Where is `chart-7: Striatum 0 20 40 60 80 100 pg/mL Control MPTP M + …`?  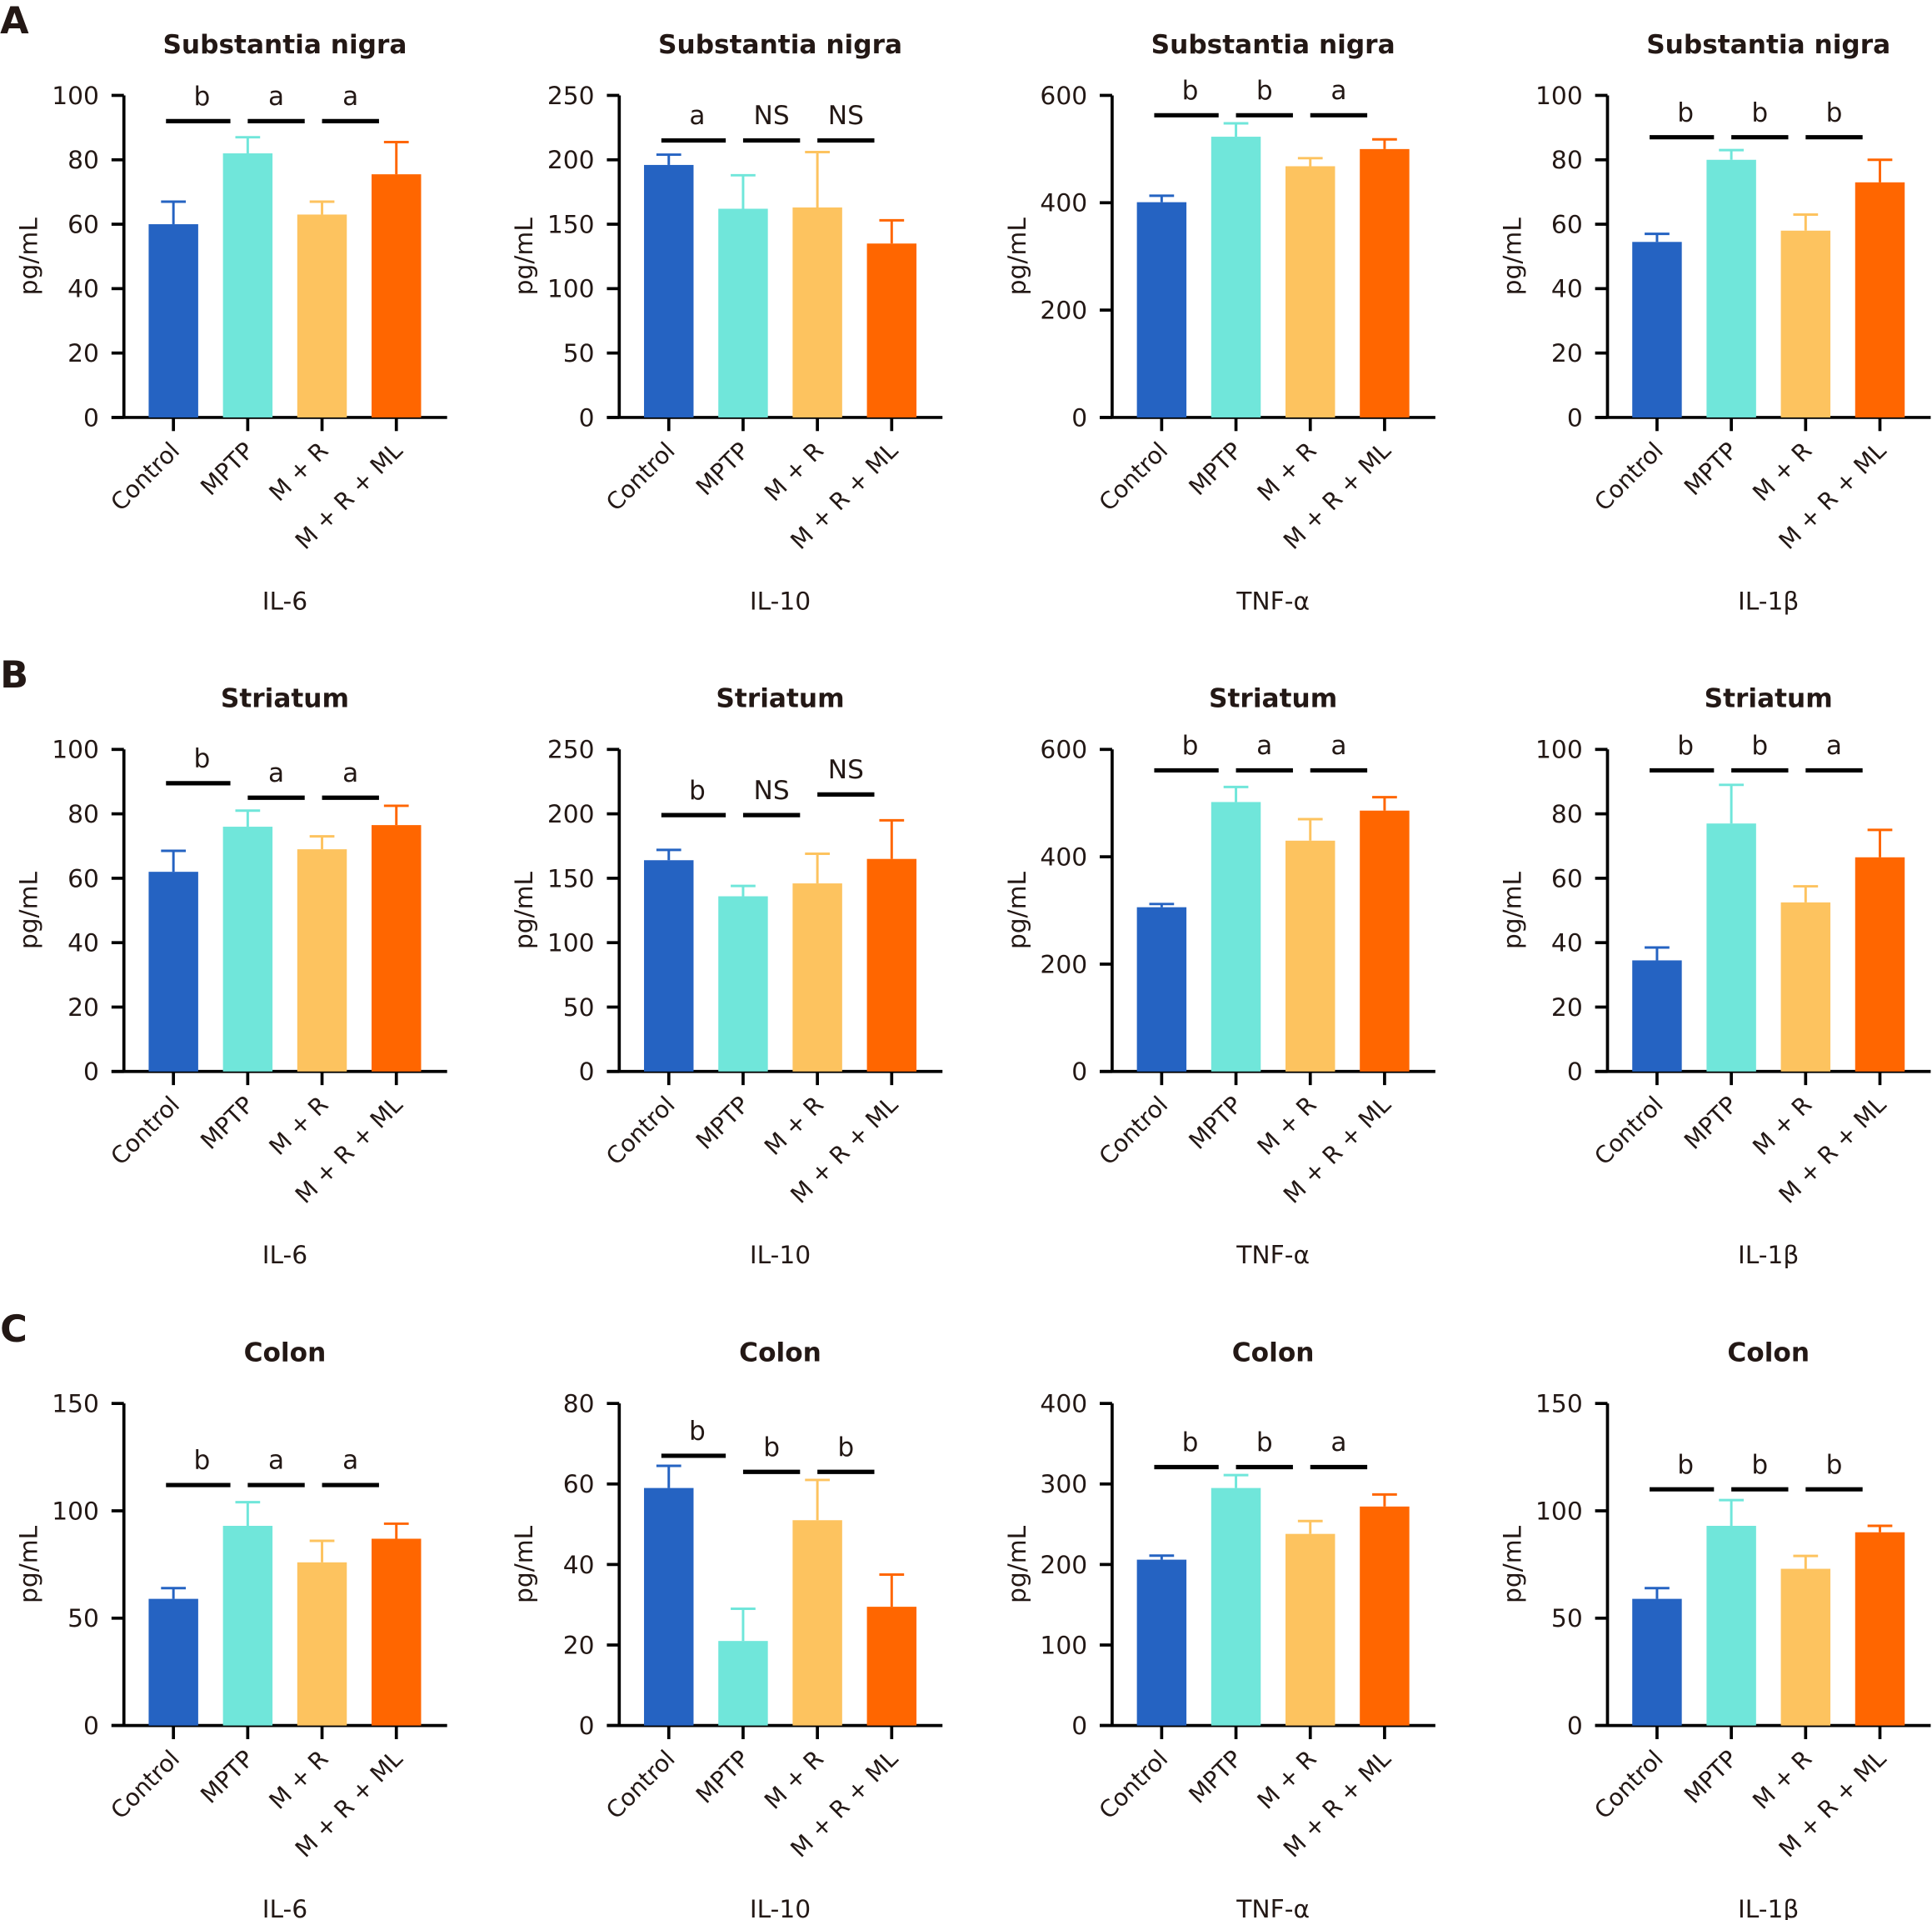
chart-7: Striatum 0 20 40 60 80 100 pg/mL Control MPTP M + … is located at coordinates (1714, 977).